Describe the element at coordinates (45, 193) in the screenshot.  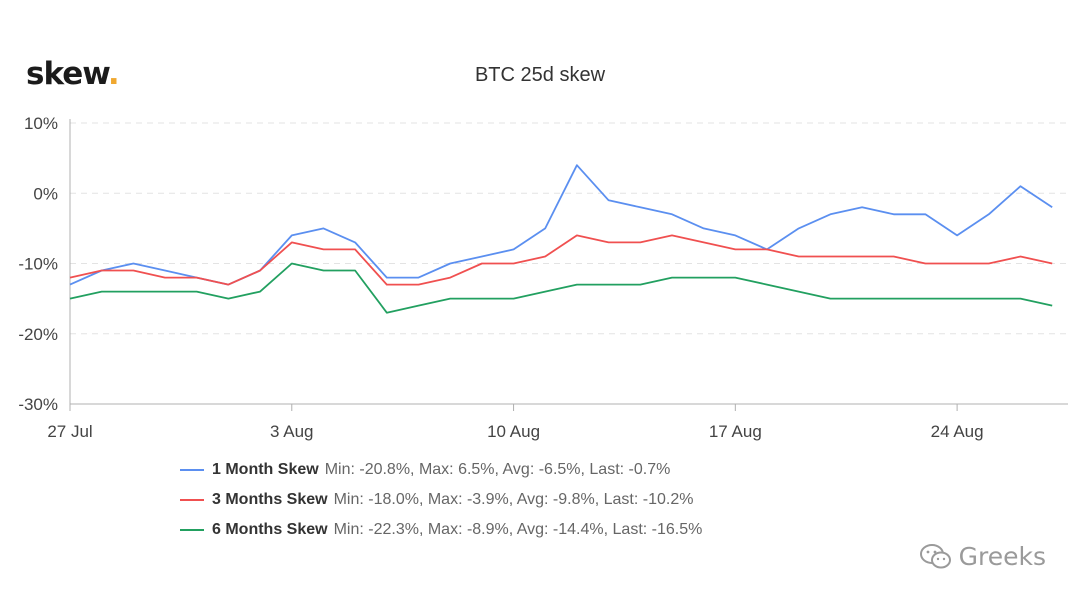
I see `y-tick-label: 0%` at that location.